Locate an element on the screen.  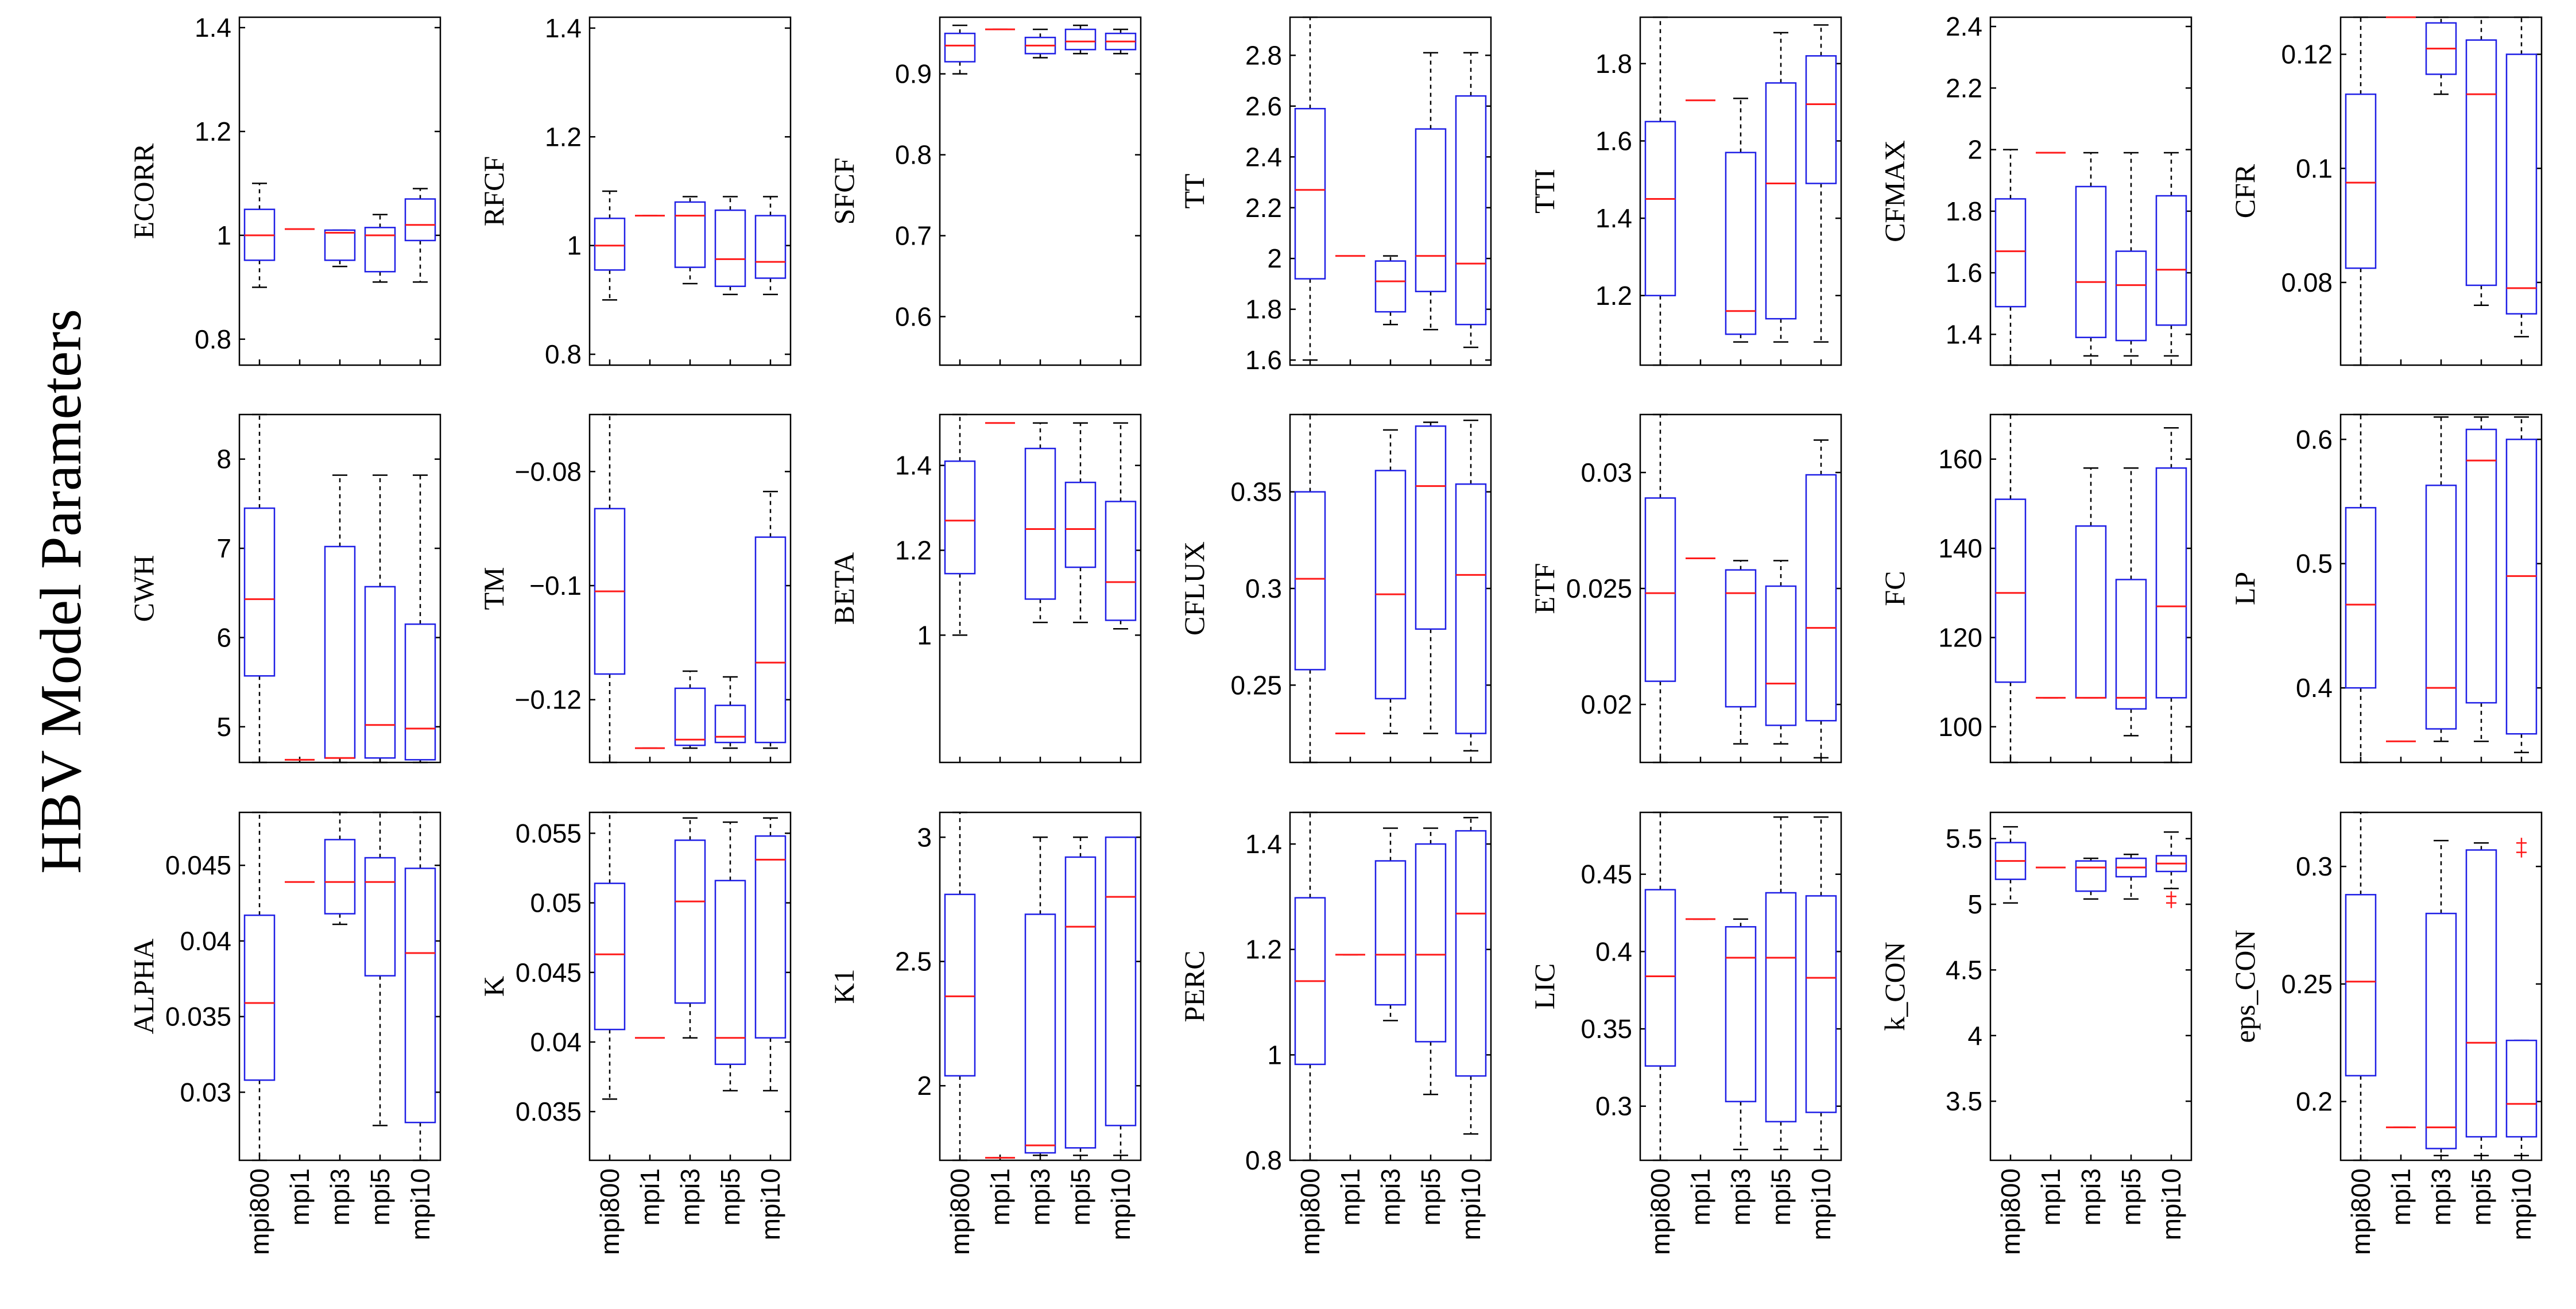
panel-ylabel: ECORR is located at coordinates (143, 191).